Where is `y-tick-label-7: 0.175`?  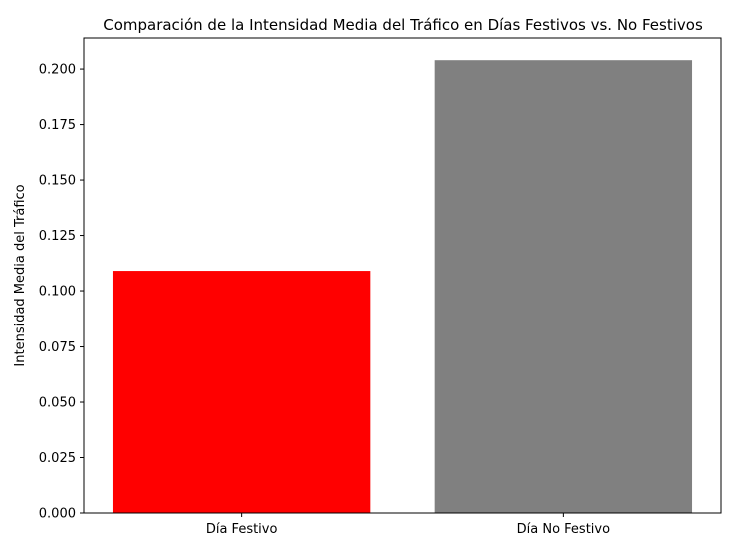
y-tick-label-7: 0.175 is located at coordinates (57, 125).